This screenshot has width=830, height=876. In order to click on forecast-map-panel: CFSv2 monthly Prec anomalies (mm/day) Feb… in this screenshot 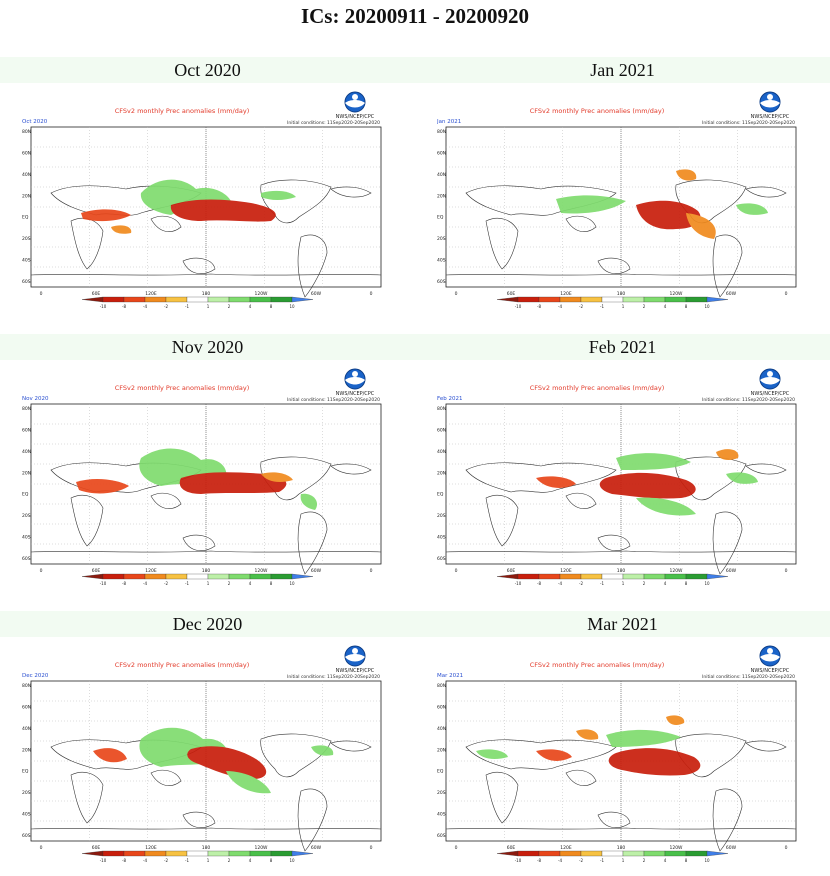, I will do `click(617, 480)`.